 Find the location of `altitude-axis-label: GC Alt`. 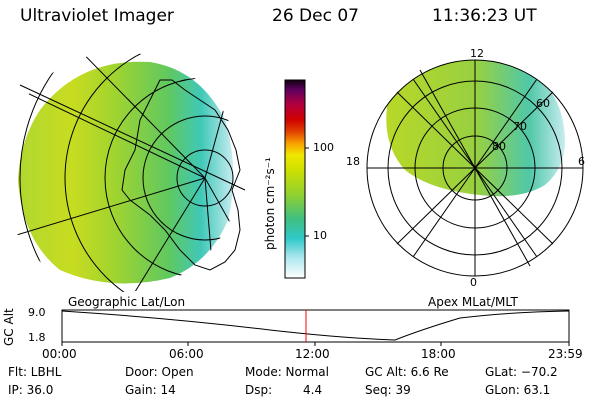

altitude-axis-label: GC Alt is located at coordinates (9, 327).